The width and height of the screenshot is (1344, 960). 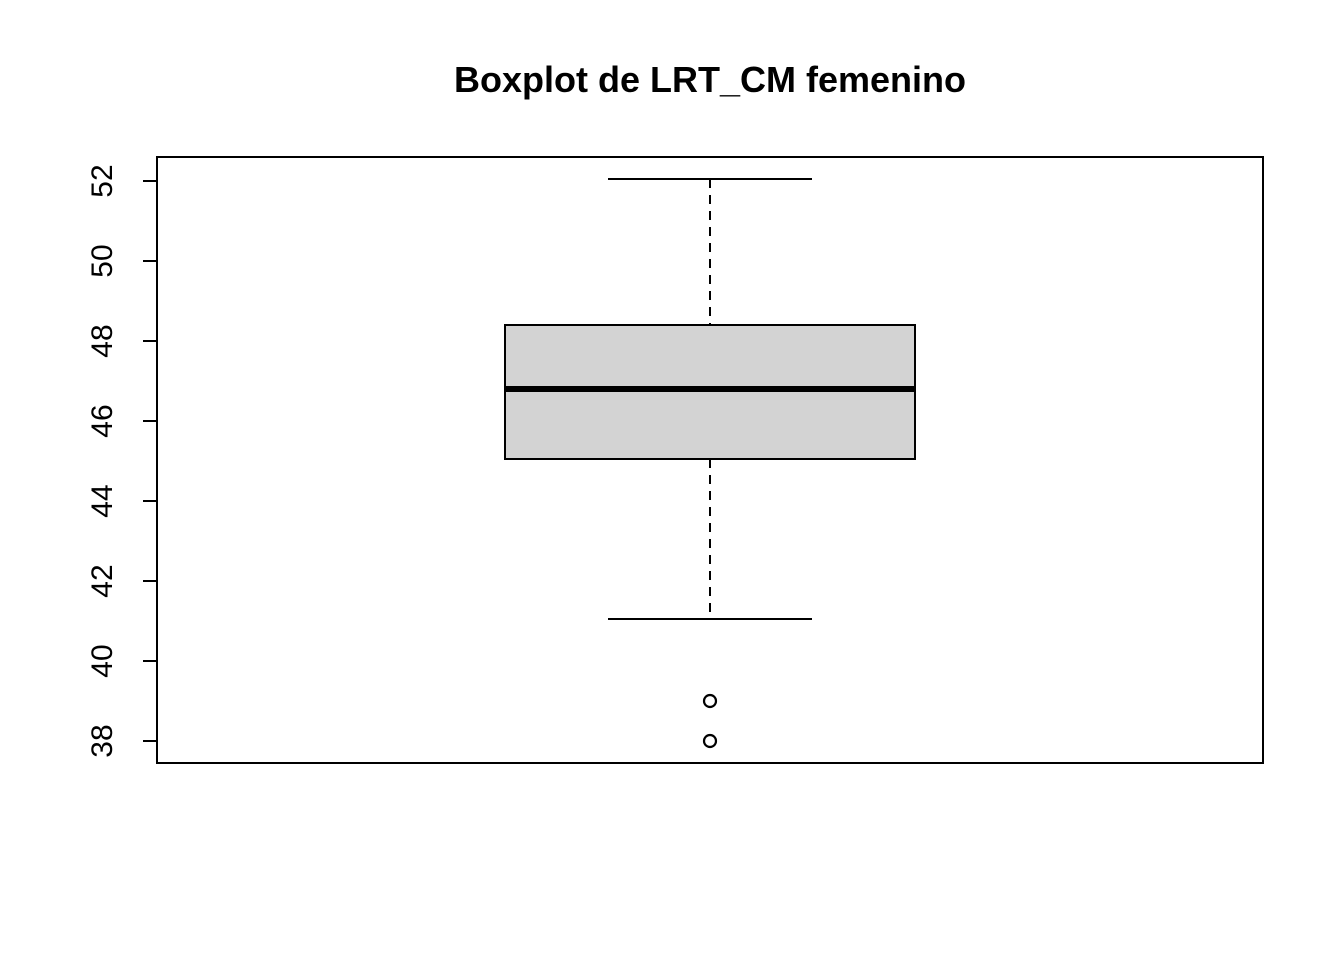 What do you see at coordinates (102, 740) in the screenshot?
I see `y-tick-label: 38` at bounding box center [102, 740].